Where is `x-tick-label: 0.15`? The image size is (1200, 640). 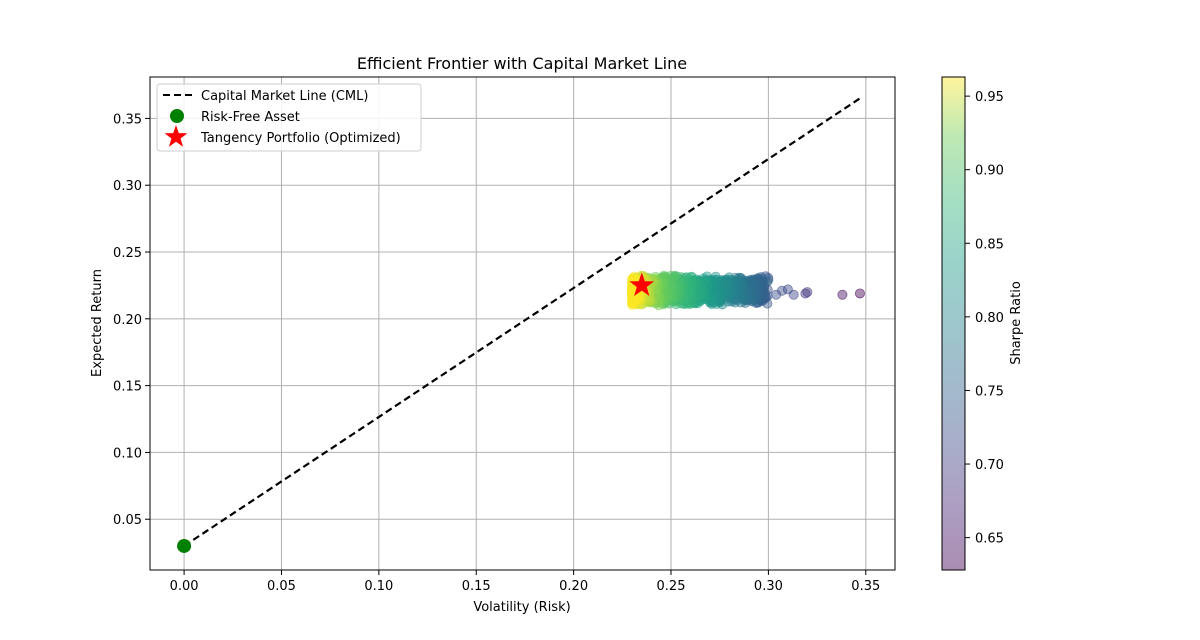
x-tick-label: 0.15 is located at coordinates (476, 586).